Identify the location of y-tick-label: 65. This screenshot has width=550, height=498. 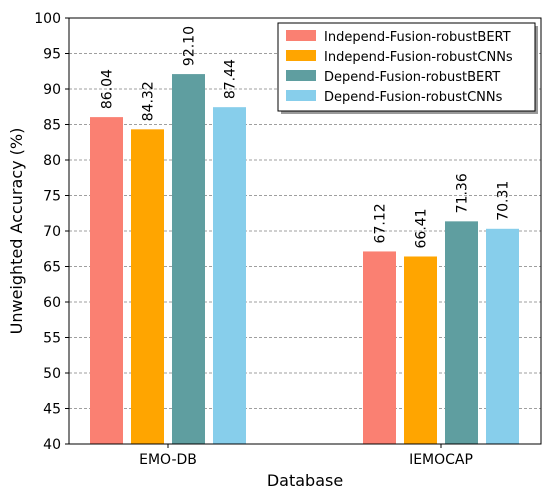
(52, 268).